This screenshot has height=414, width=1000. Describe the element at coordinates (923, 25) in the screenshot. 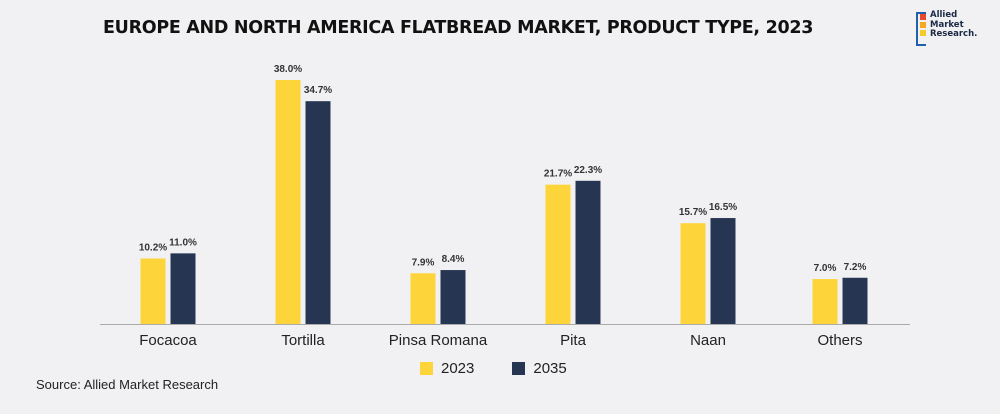

I see `logo-square-orange` at that location.